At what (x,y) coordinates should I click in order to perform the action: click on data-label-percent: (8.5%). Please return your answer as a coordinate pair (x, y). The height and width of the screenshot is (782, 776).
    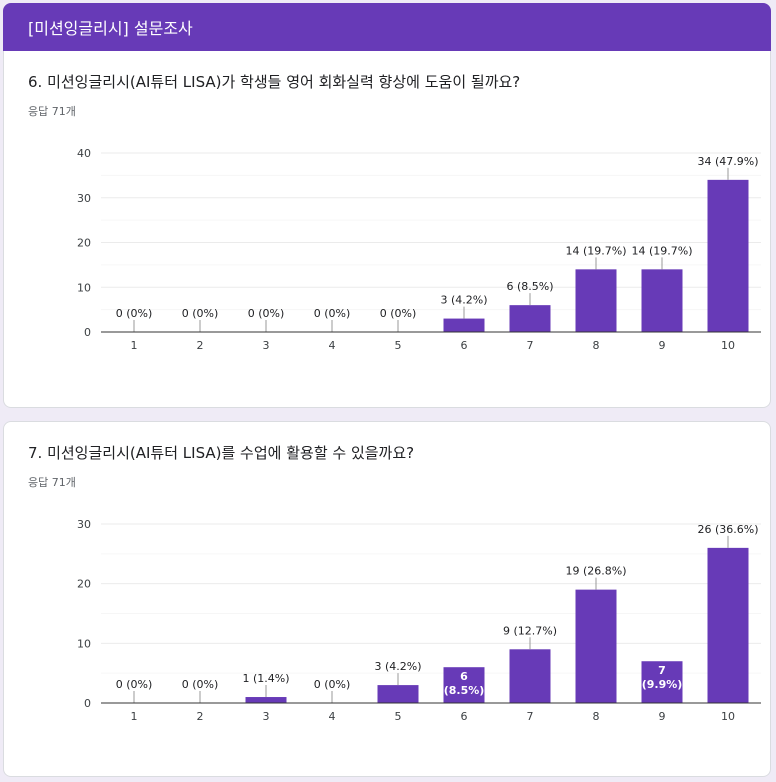
    Looking at the image, I should click on (464, 690).